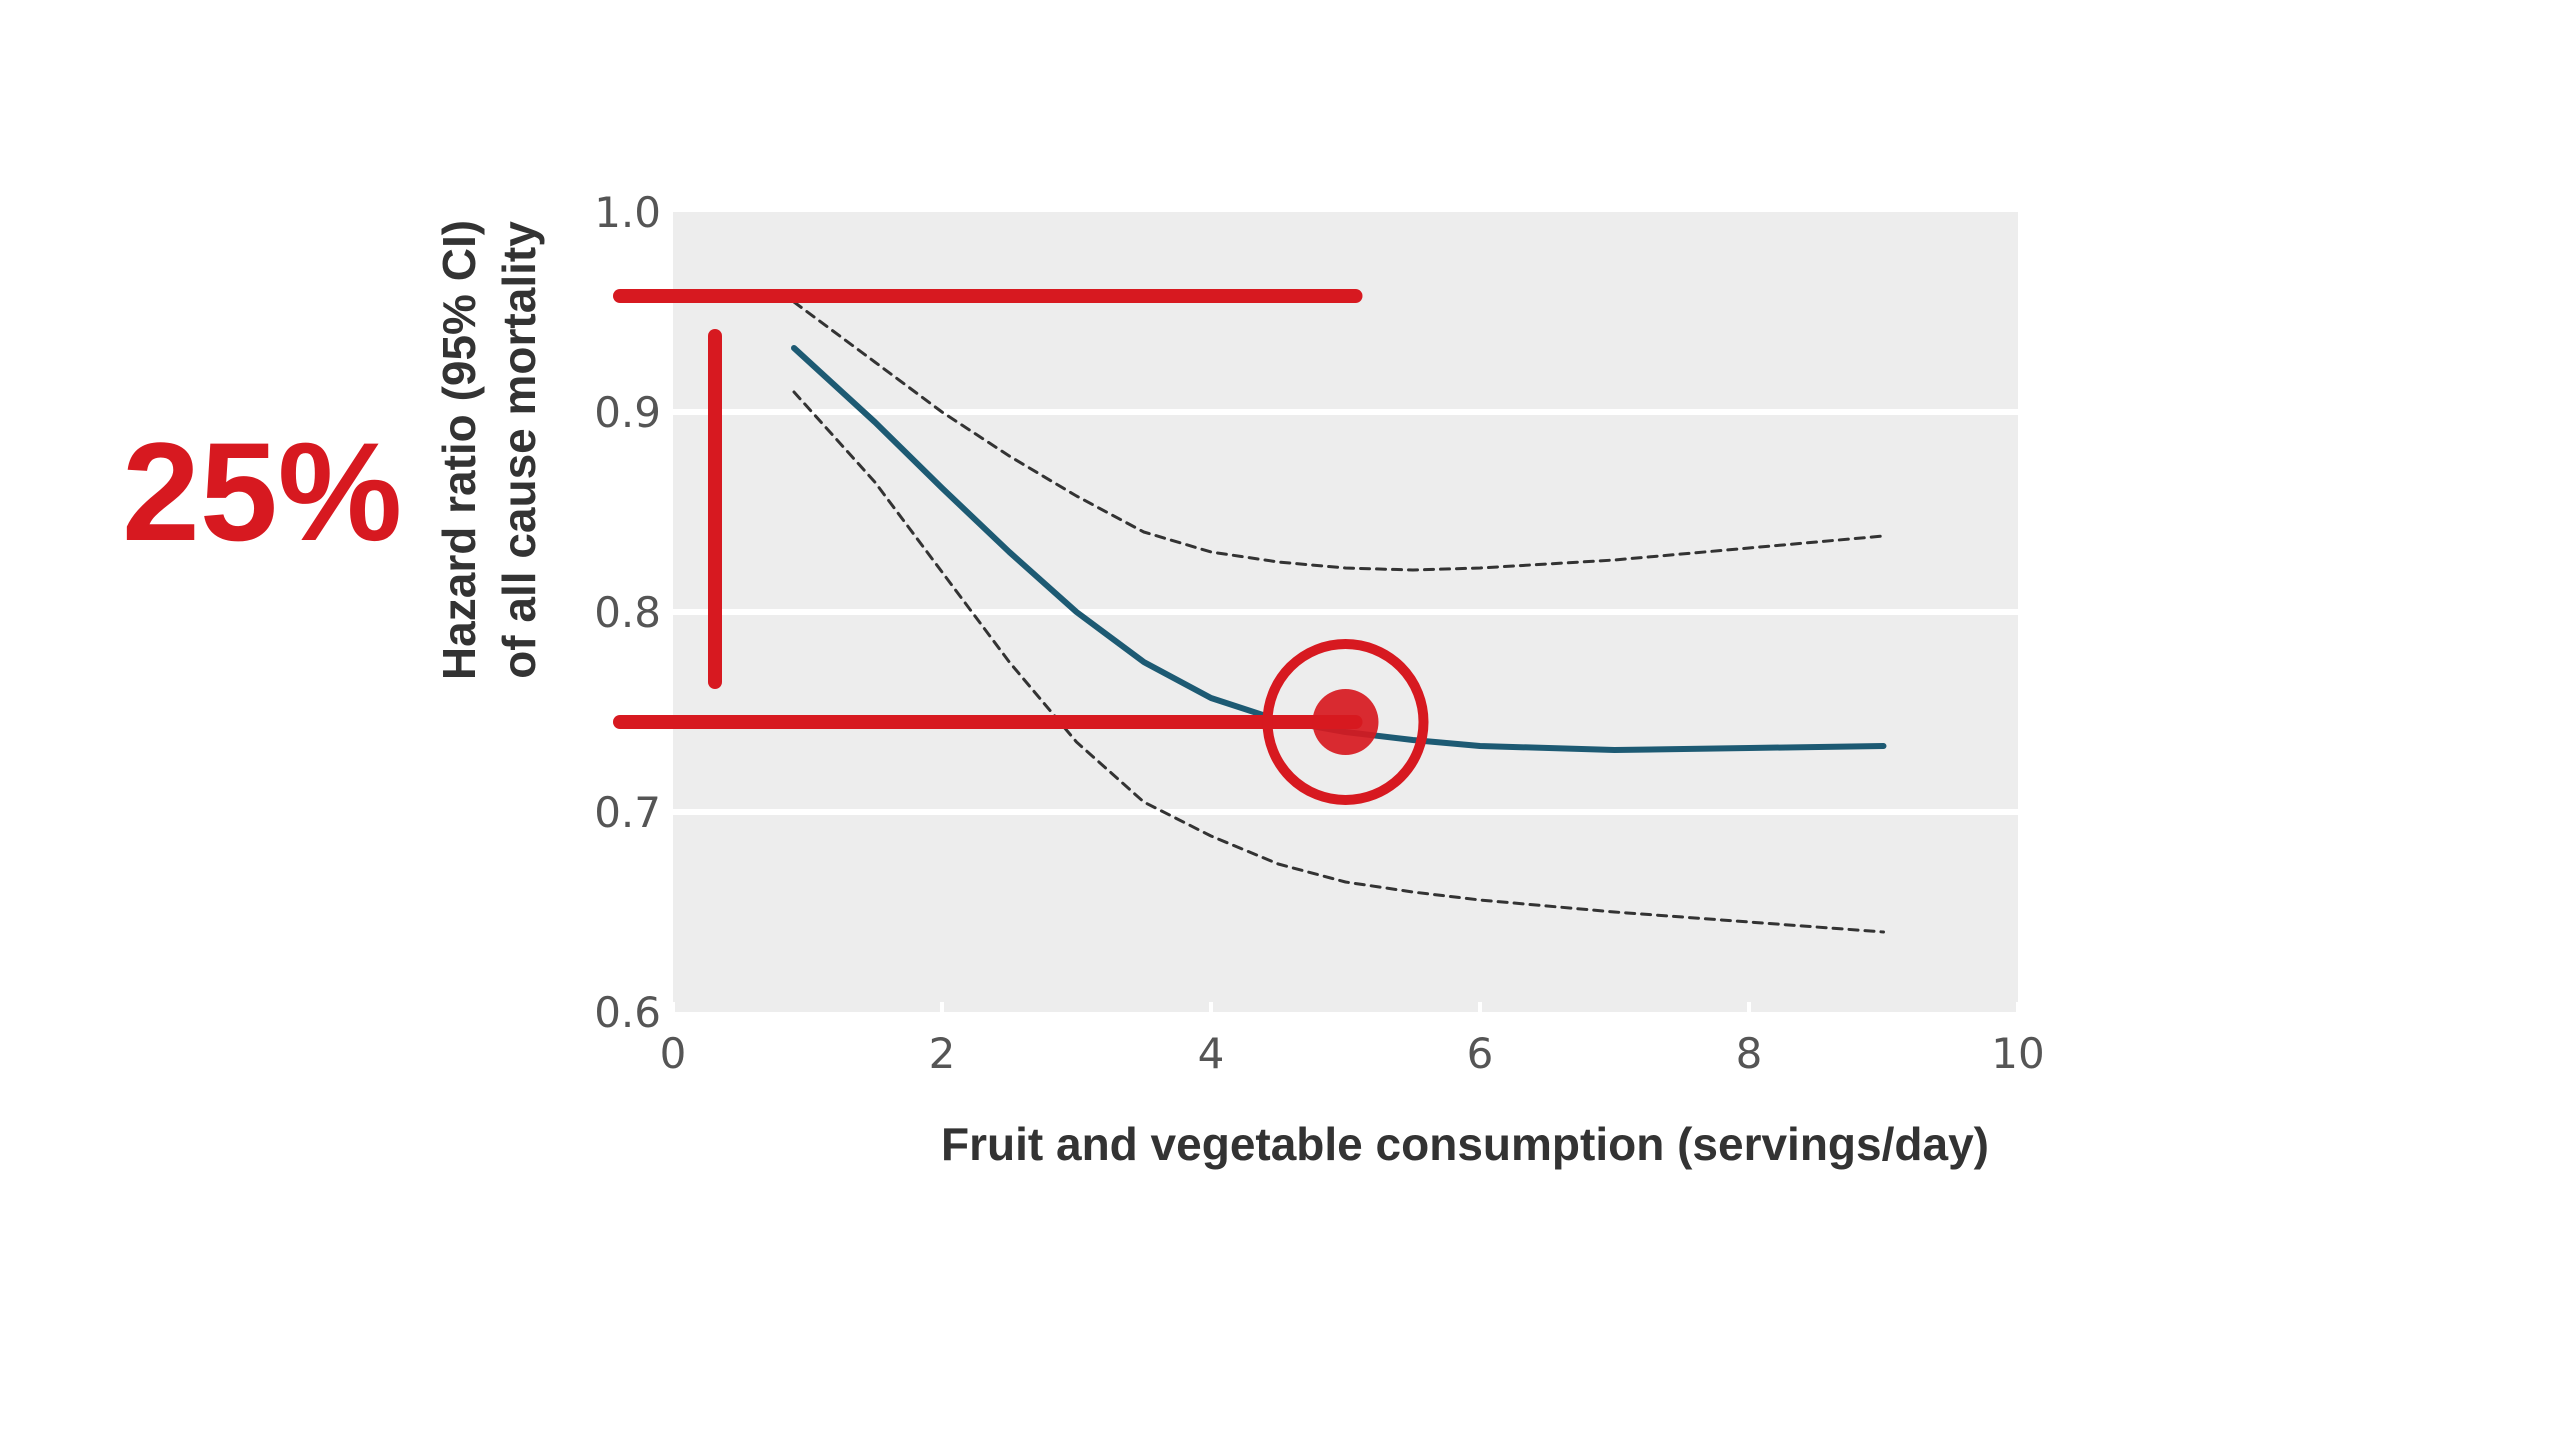  What do you see at coordinates (627, 1012) in the screenshot?
I see `y-tick-label: 0.6` at bounding box center [627, 1012].